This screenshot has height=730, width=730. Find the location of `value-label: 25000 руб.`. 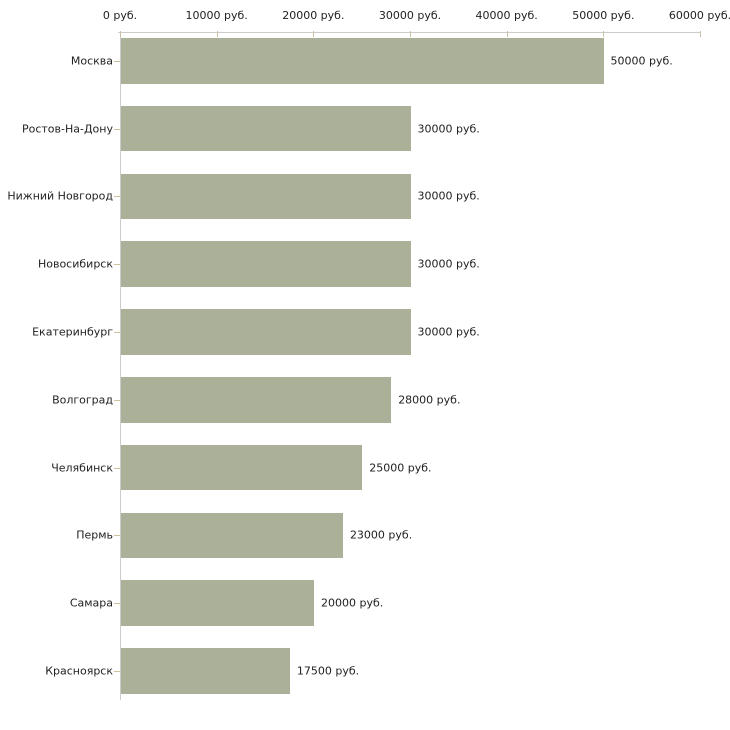

value-label: 25000 руб. is located at coordinates (400, 468).